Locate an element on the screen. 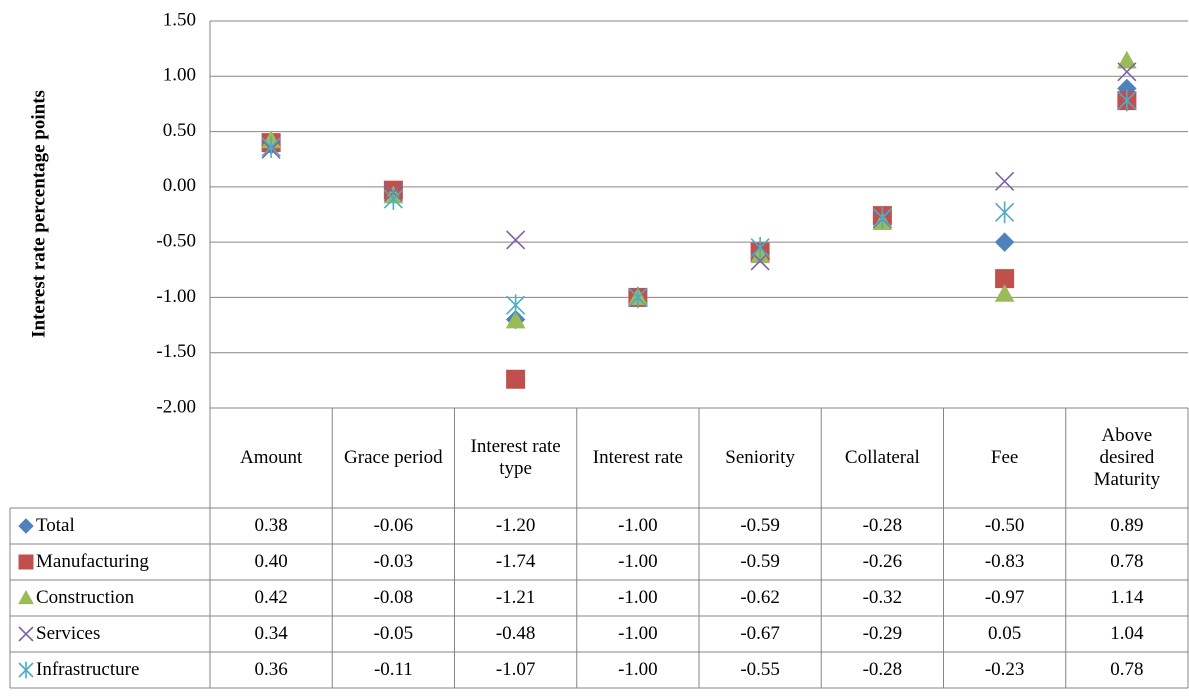 Image resolution: width=1189 pixels, height=699 pixels. y-tick-label: -1.50 is located at coordinates (176, 351).